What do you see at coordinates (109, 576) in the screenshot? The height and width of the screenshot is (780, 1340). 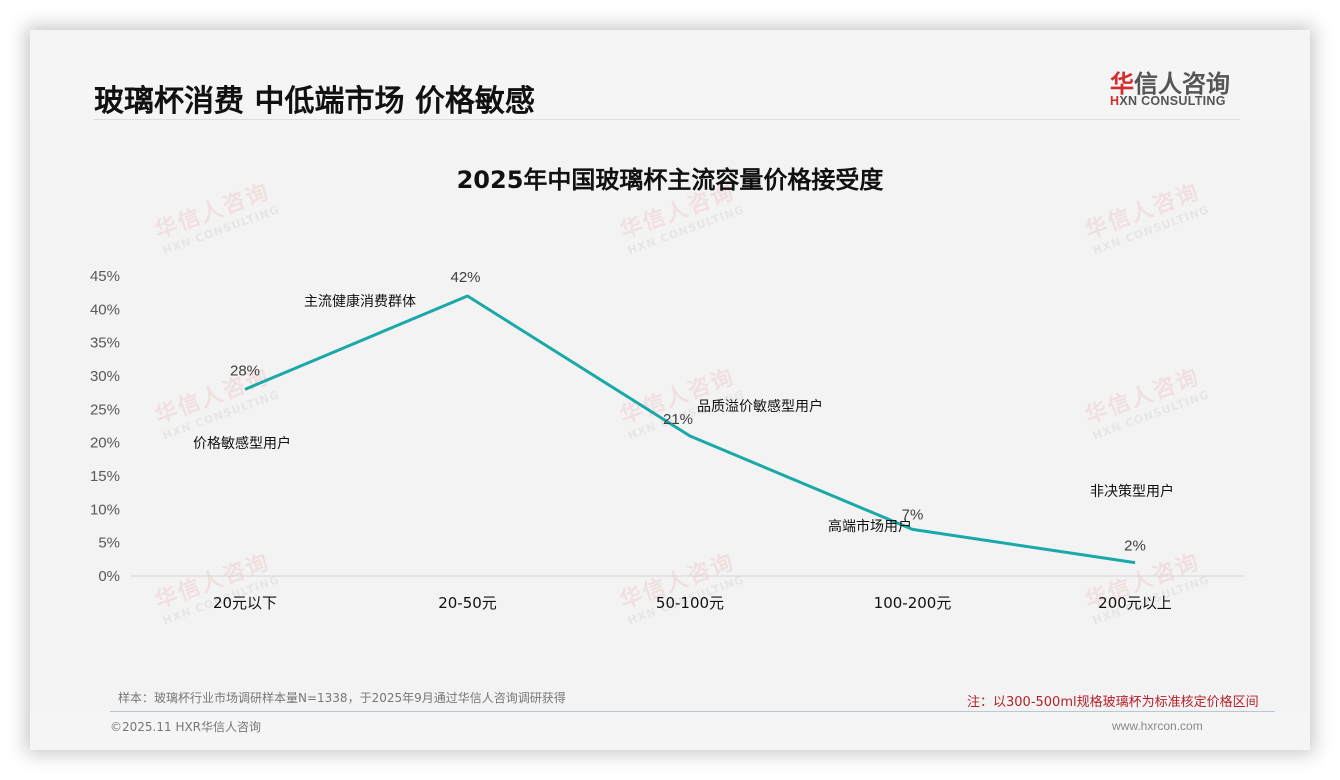 I see `y-tick-label: 0%` at bounding box center [109, 576].